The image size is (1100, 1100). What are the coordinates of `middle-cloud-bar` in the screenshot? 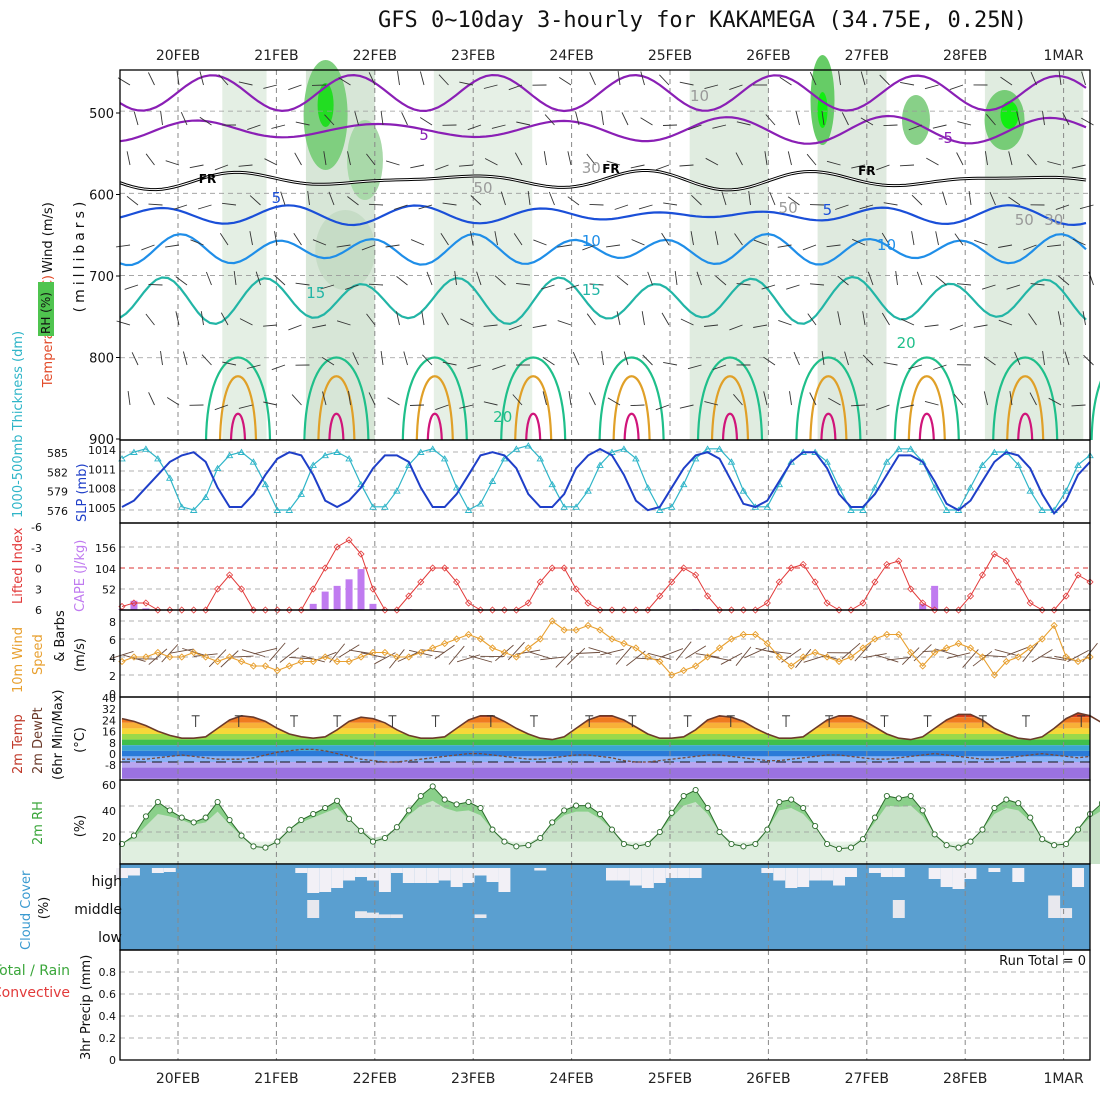 It's located at (480, 916).